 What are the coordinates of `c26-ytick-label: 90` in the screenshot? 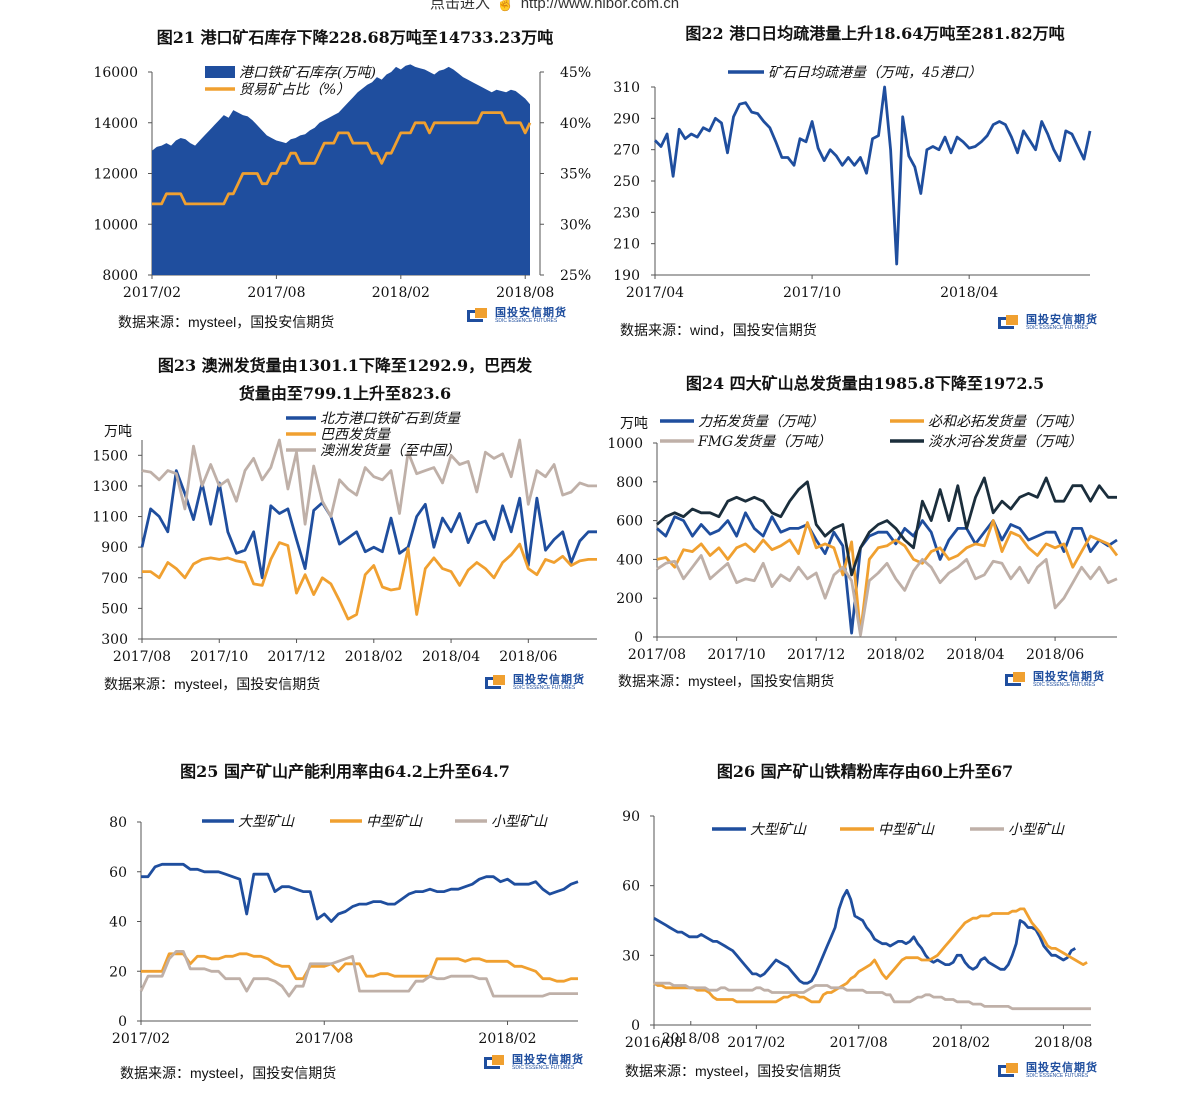 It's located at (631, 817).